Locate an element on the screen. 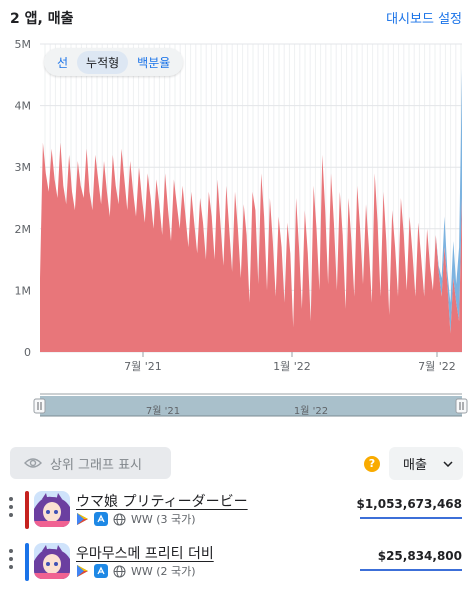 Image resolution: width=472 pixels, height=597 pixels. navigator-right-handle is located at coordinates (461, 406).